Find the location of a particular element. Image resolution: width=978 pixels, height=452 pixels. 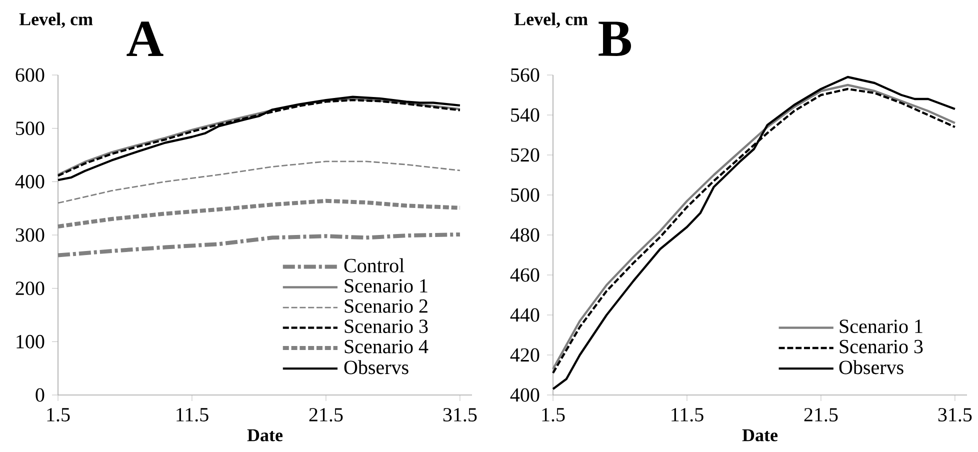

chart-title: A is located at coordinates (145, 39).